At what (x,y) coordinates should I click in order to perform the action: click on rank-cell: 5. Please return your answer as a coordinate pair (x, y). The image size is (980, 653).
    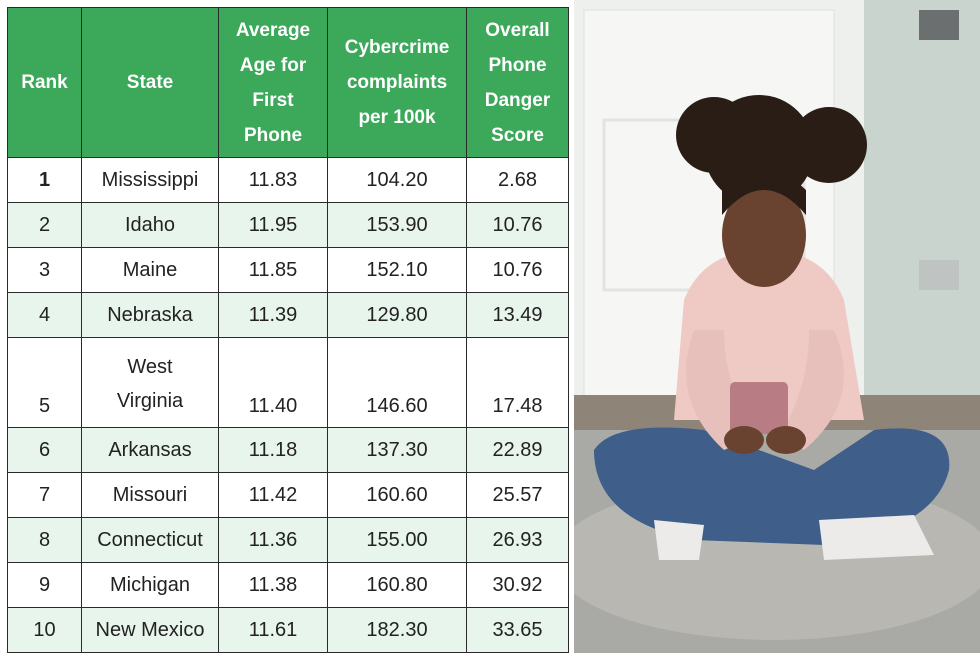
    Looking at the image, I should click on (44, 382).